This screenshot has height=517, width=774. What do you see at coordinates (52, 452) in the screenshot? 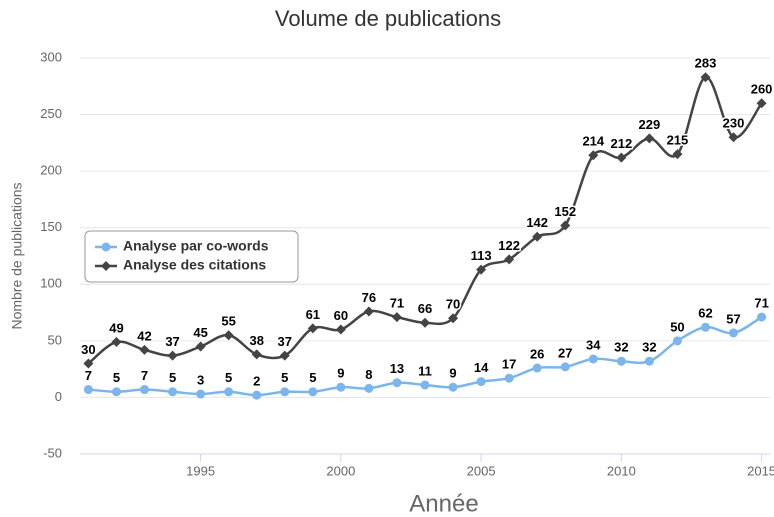
I see `y-tick-label: -50` at bounding box center [52, 452].